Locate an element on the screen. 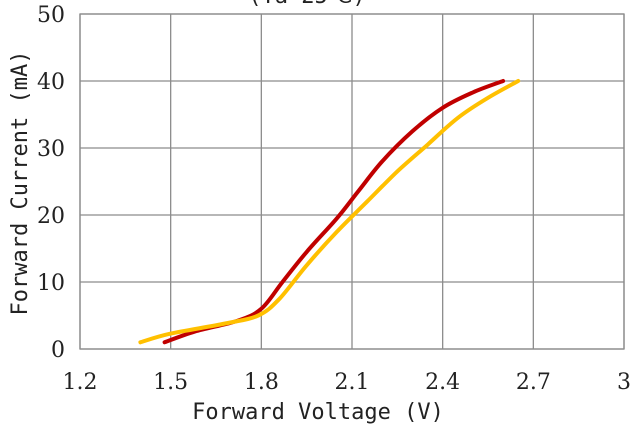 This screenshot has height=428, width=631. y-tick-label: 20 is located at coordinates (51, 216).